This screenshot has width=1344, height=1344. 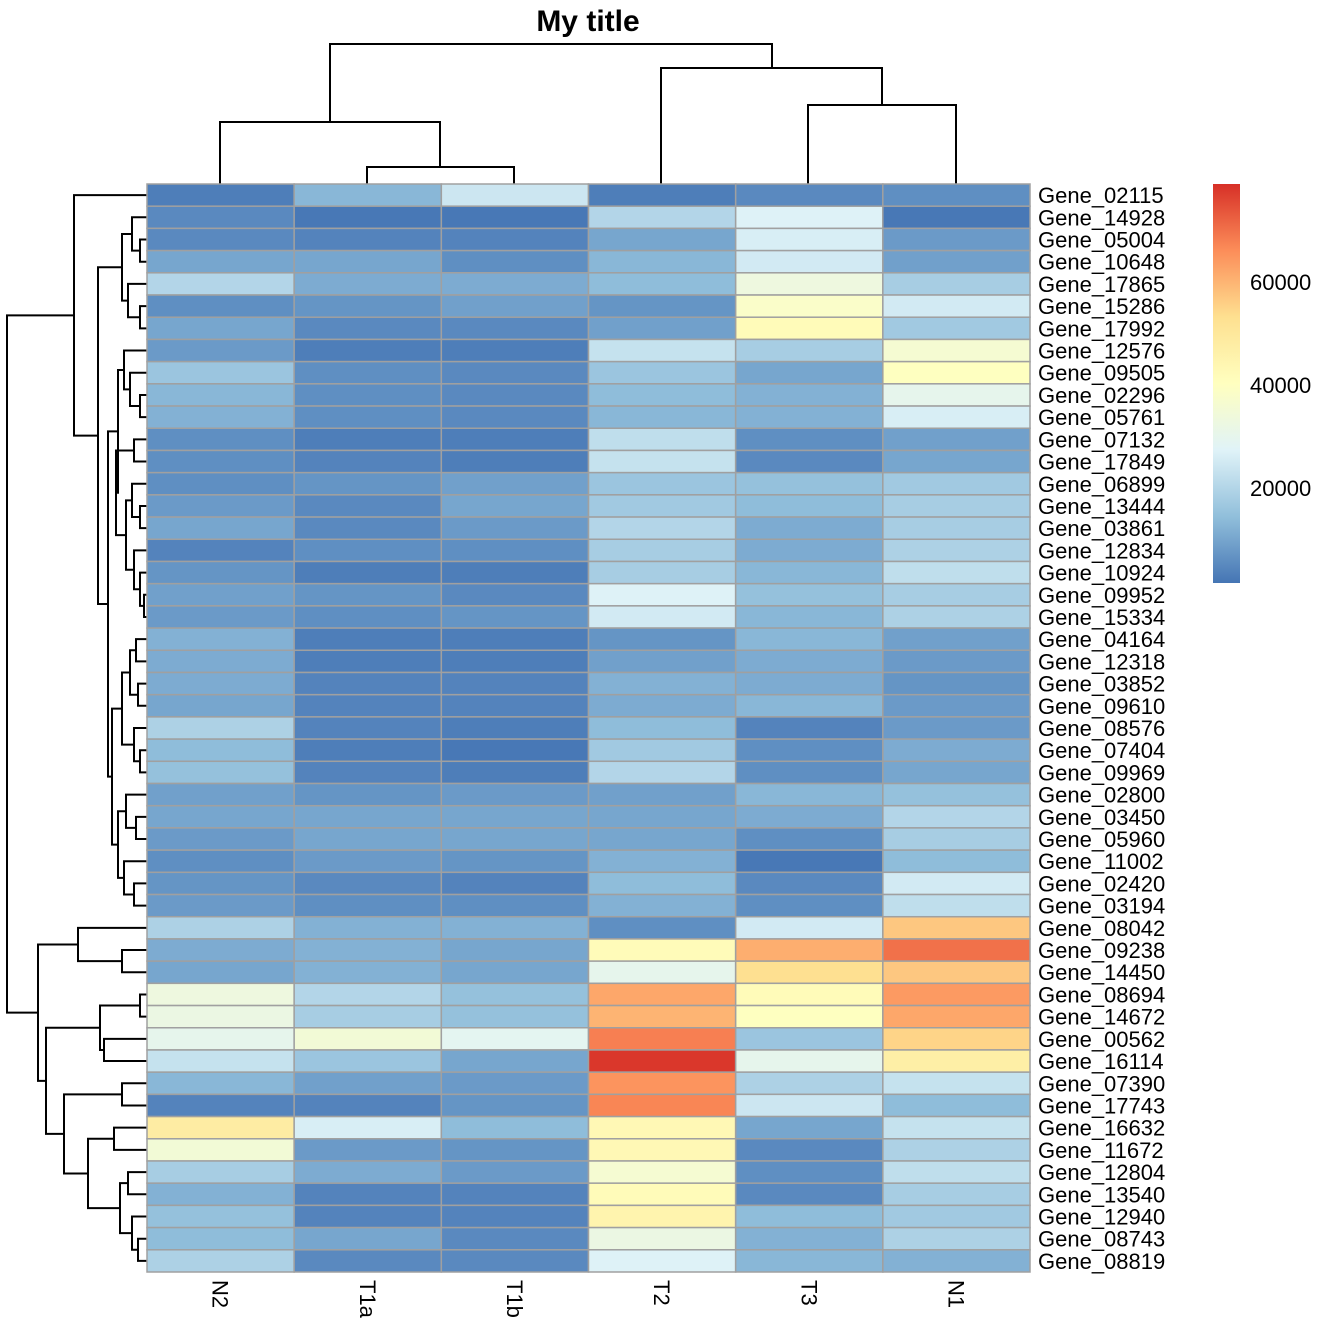 I want to click on row-label: Gene_17992, so click(x=1101, y=328).